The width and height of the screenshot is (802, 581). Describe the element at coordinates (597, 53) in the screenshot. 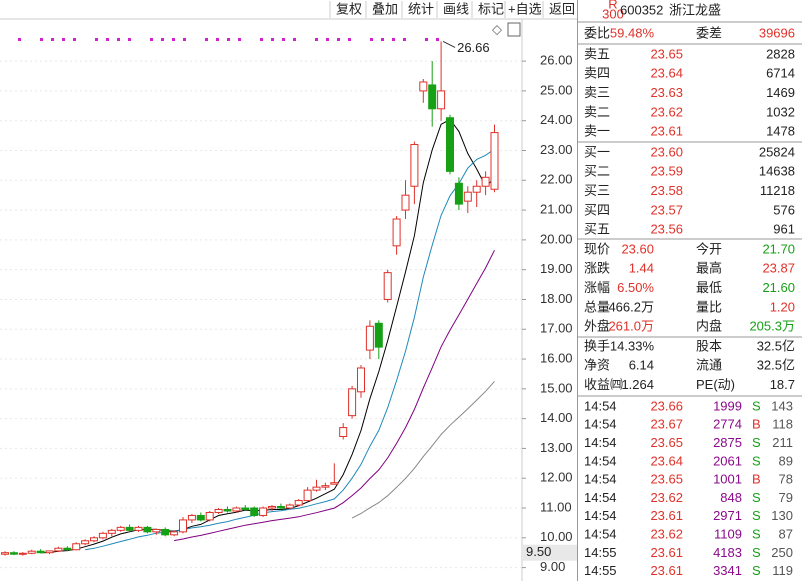

I see `label: 卖五` at that location.